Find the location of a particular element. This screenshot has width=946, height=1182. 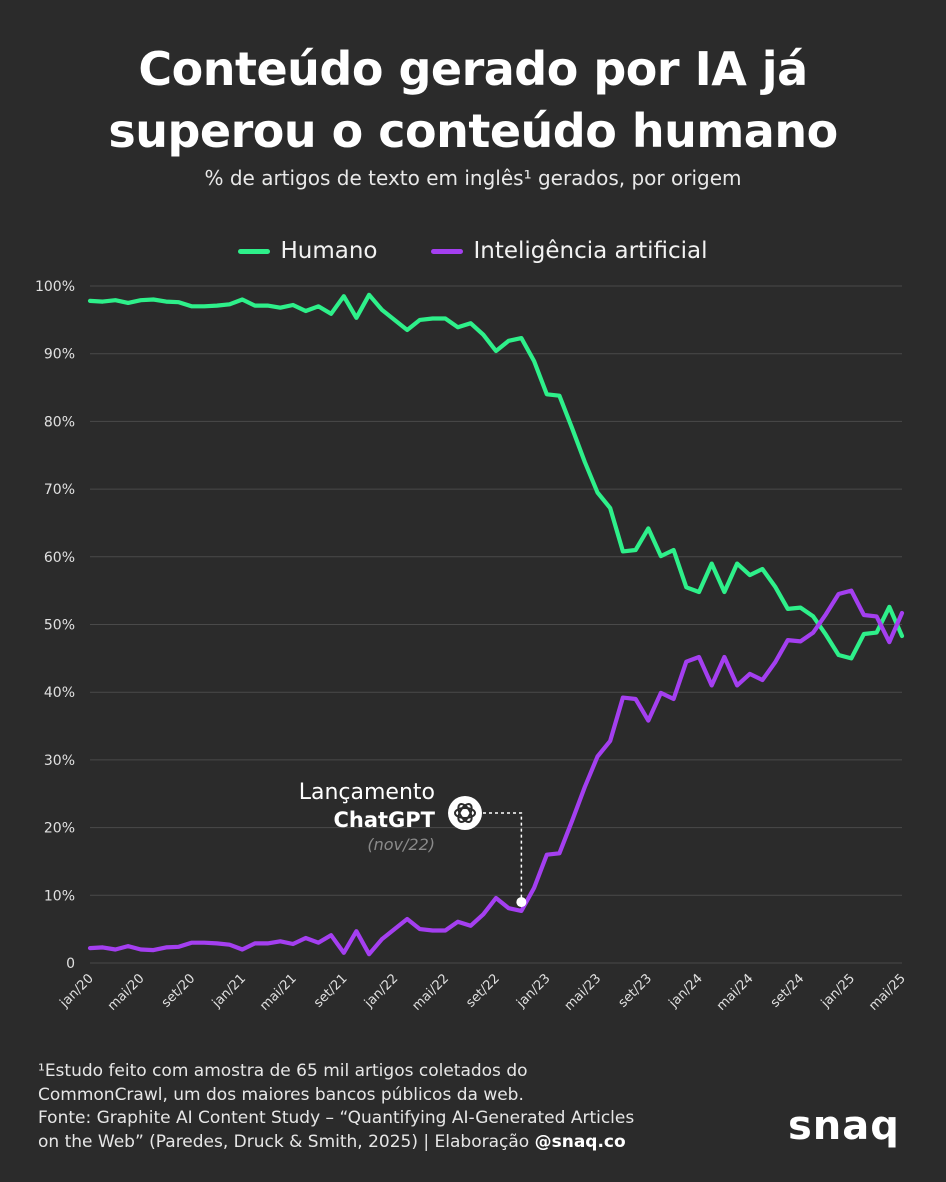

legend-label-ai: Inteligência artificial is located at coordinates (590, 251).